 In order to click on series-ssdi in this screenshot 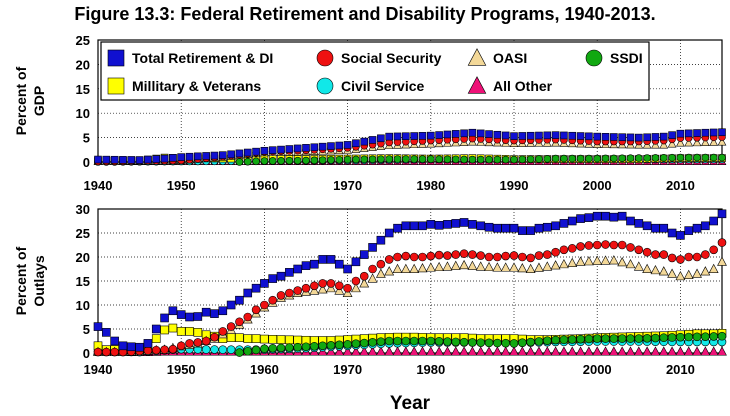, I will do `click(481, 344)`.